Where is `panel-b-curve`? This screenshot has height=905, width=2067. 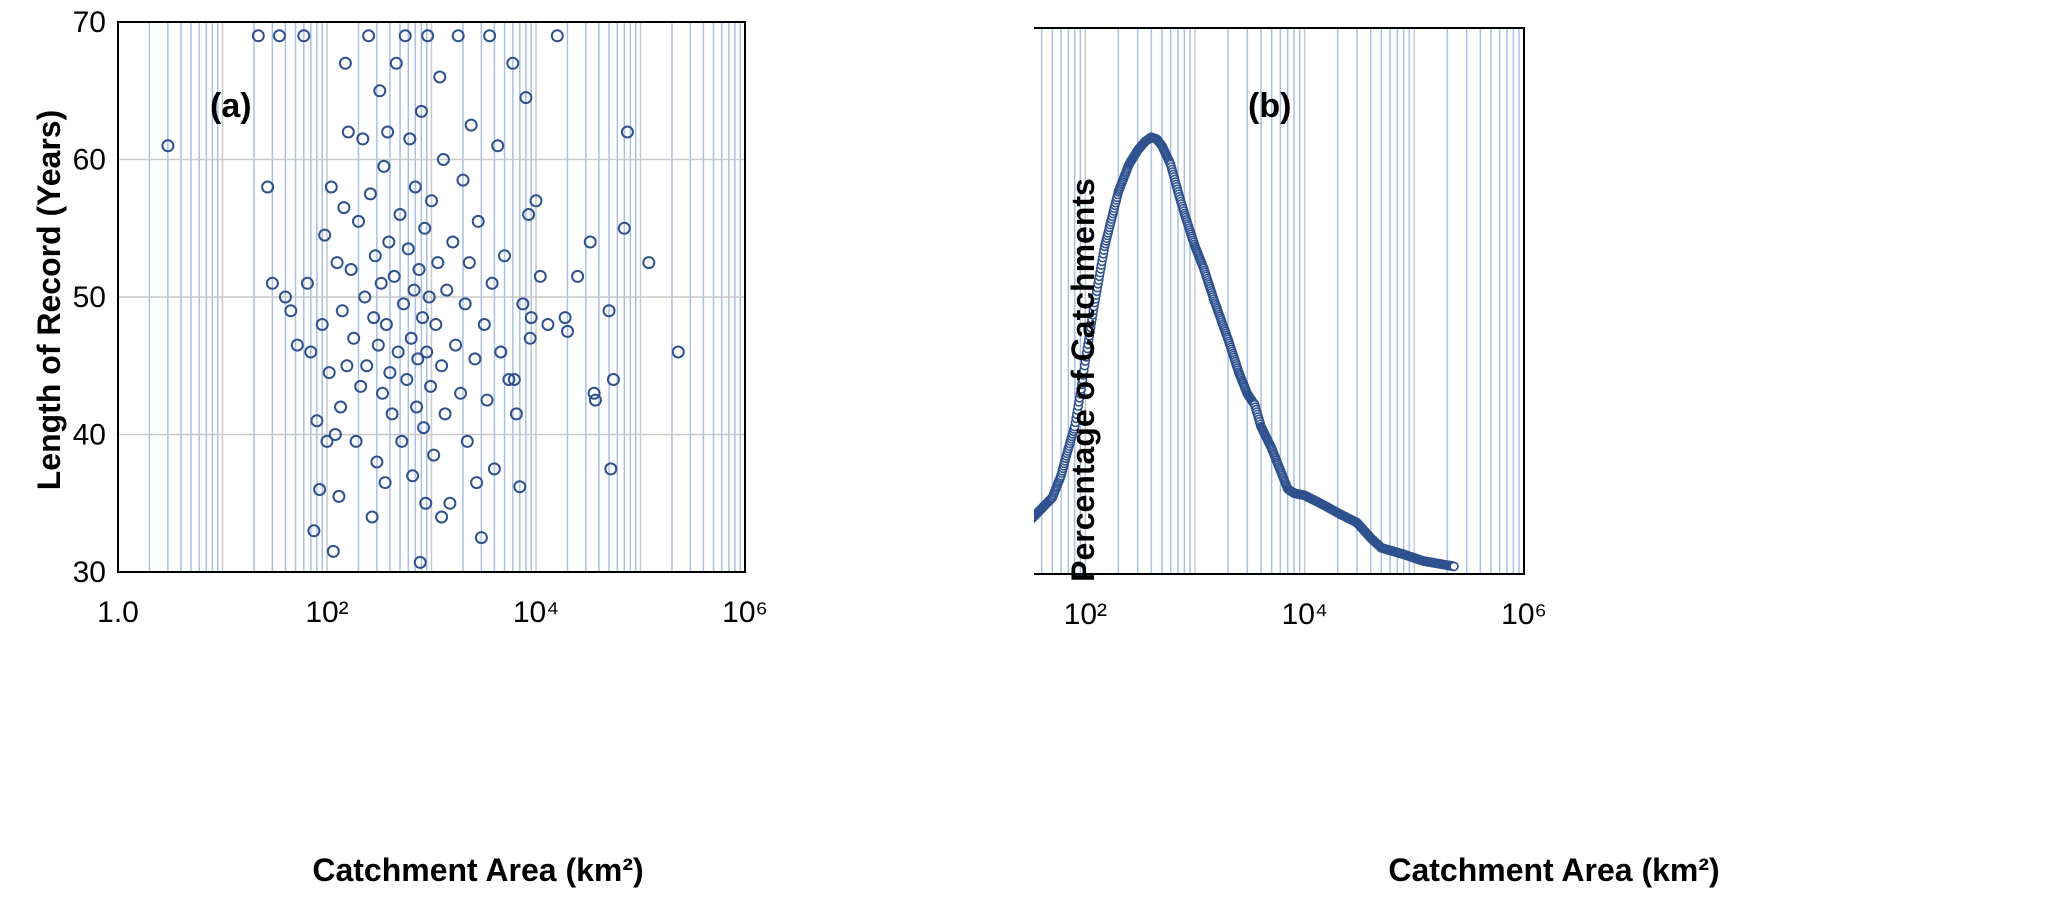 panel-b-curve is located at coordinates (1246, 352).